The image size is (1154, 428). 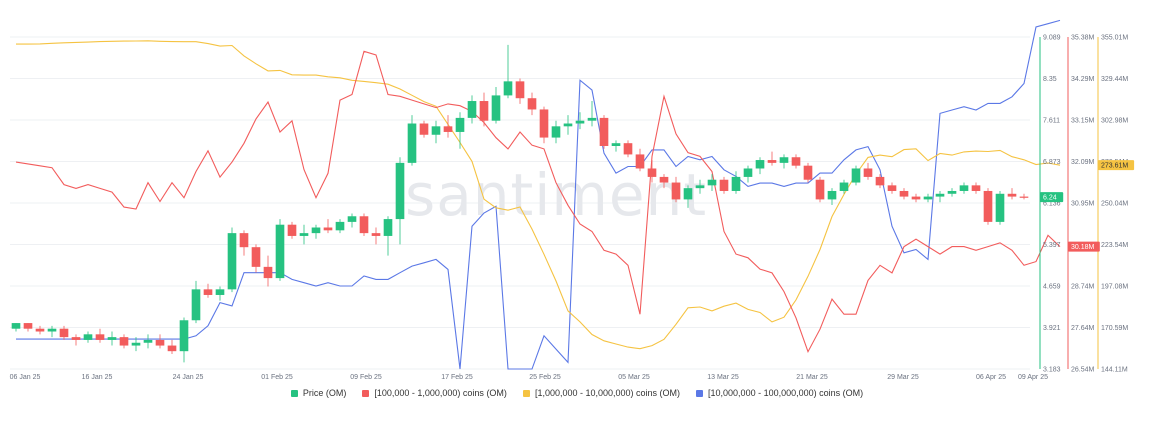 What do you see at coordinates (434, 393) in the screenshot?
I see `legend-item-100k: [100,000 - 1,000,000) coins (OM)` at bounding box center [434, 393].